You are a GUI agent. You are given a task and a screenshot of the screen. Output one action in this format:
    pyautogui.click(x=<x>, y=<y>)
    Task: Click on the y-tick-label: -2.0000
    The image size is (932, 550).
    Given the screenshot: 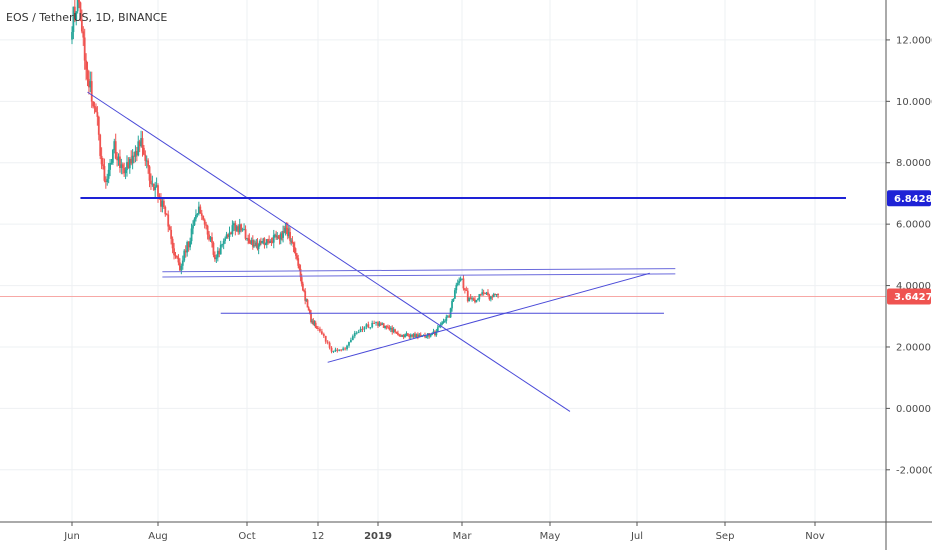 What is the action you would take?
    pyautogui.click(x=914, y=470)
    